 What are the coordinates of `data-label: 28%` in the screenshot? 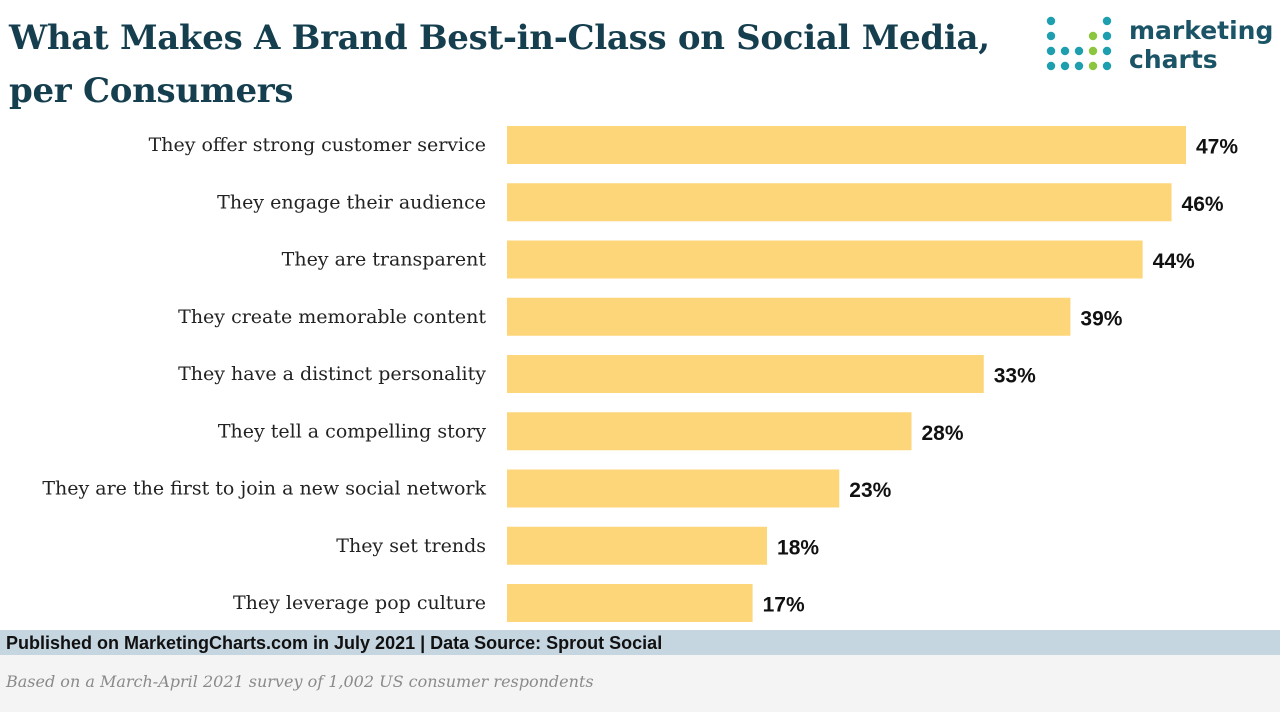 It's located at (943, 433).